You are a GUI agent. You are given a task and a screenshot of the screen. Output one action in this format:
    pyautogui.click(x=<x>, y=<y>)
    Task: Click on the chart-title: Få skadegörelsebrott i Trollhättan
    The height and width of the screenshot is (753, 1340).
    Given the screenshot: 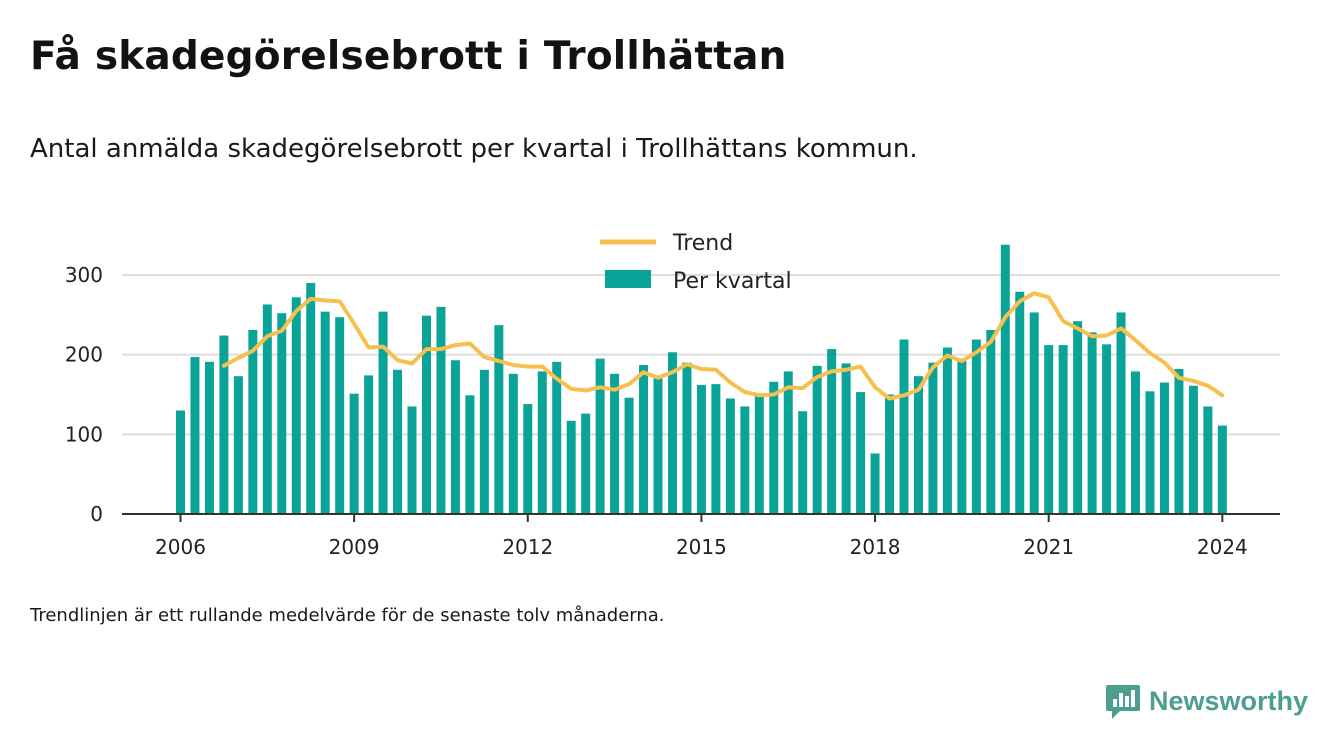 What is the action you would take?
    pyautogui.click(x=408, y=56)
    